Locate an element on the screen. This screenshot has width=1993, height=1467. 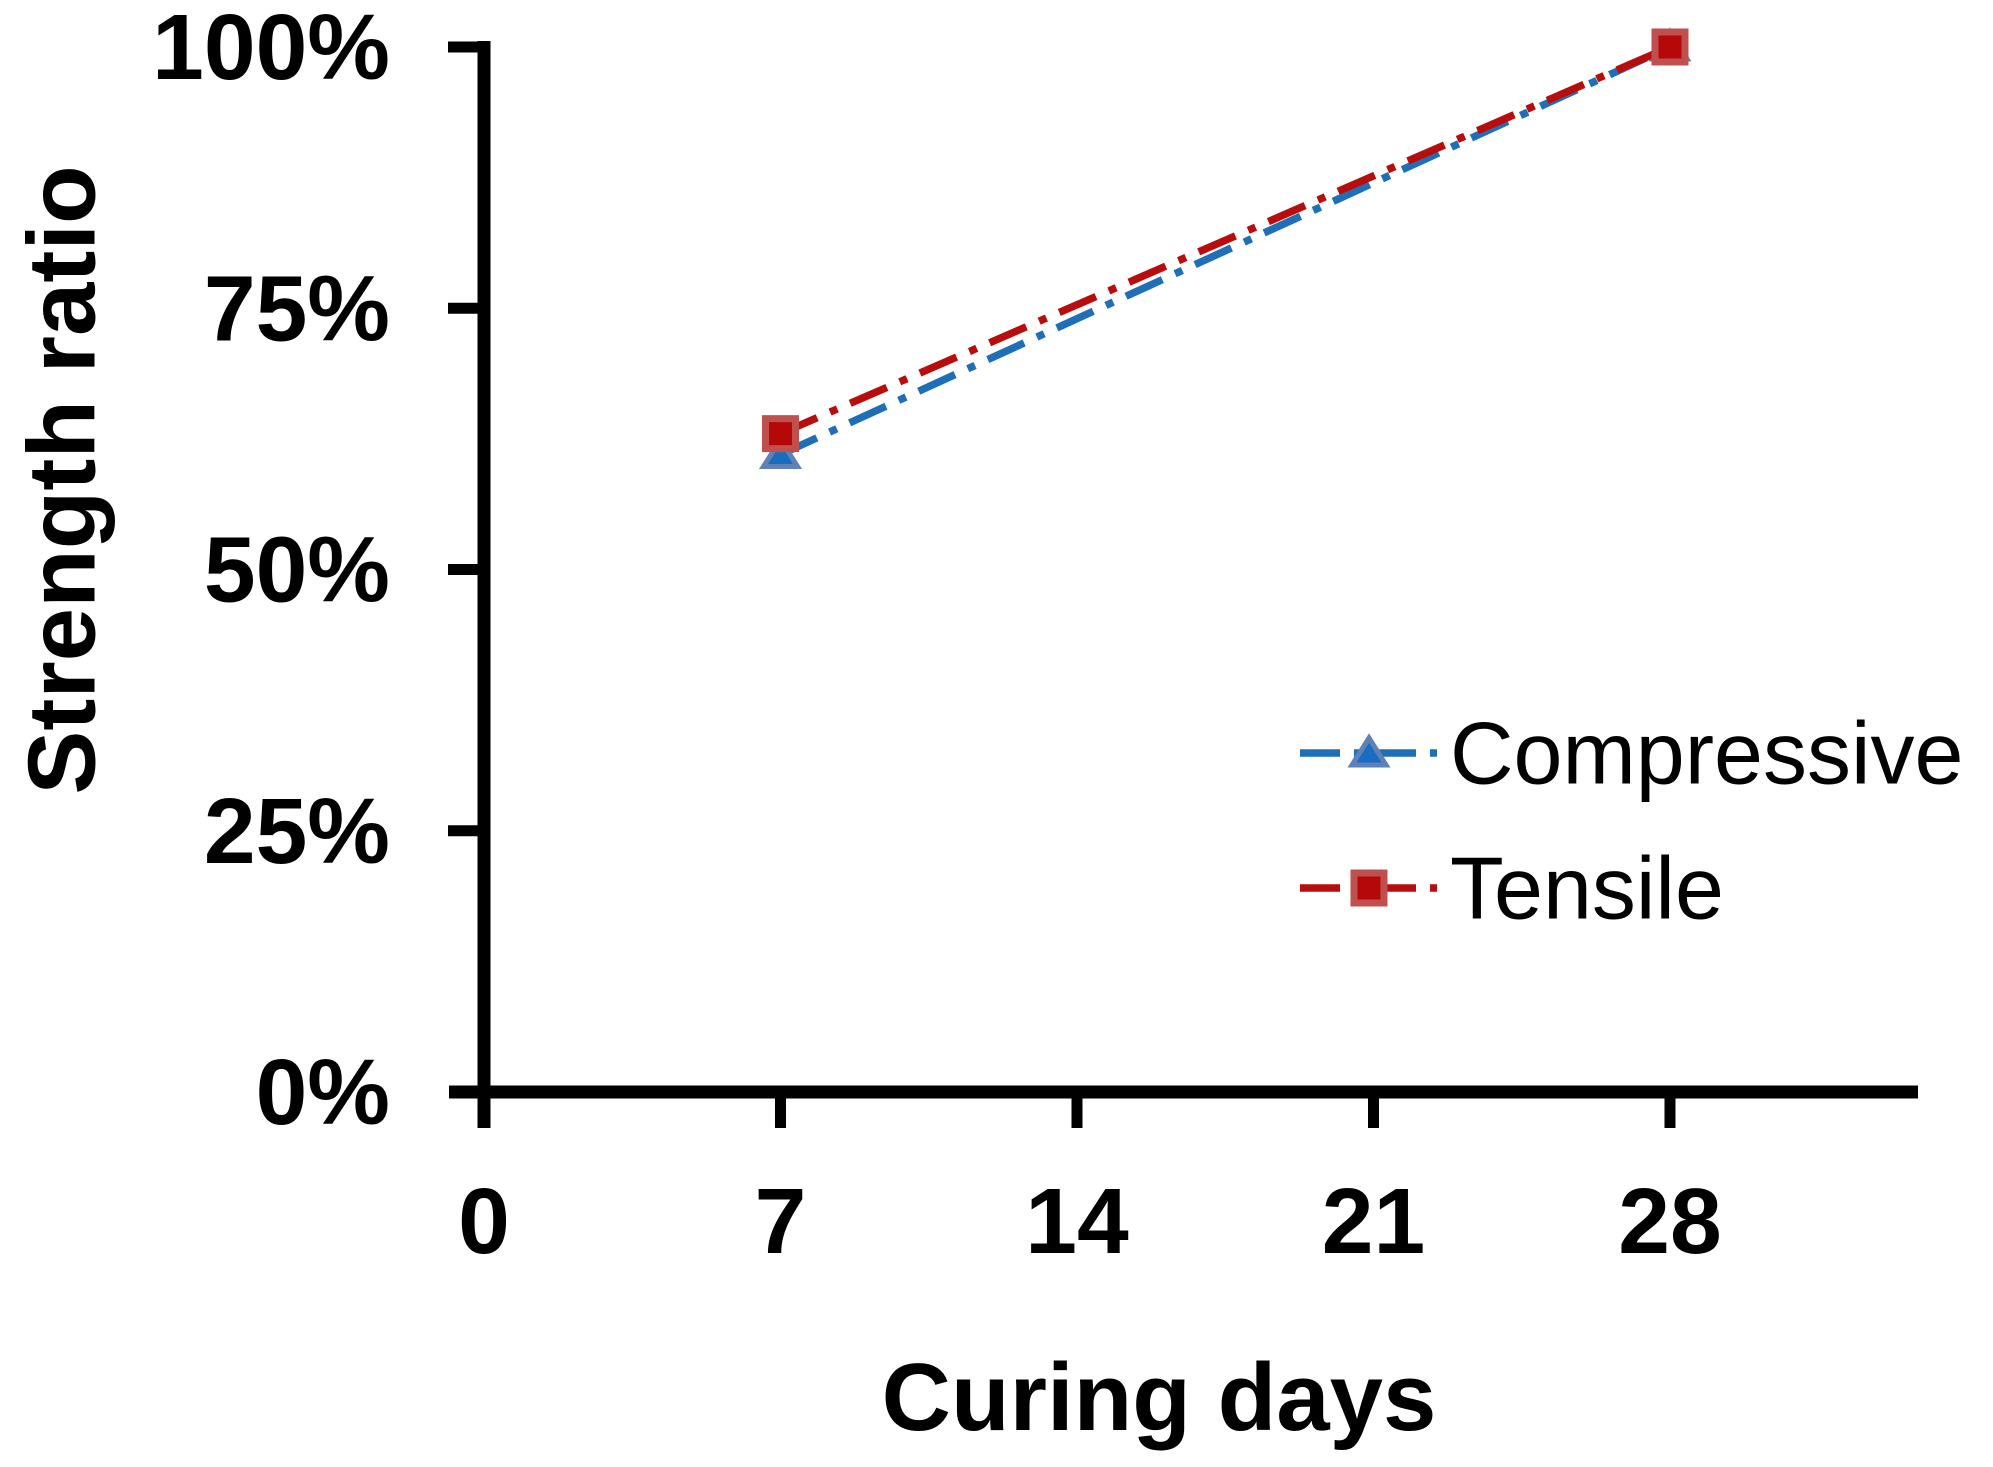
y-axis-title: Strength ratio is located at coordinates (62, 479).